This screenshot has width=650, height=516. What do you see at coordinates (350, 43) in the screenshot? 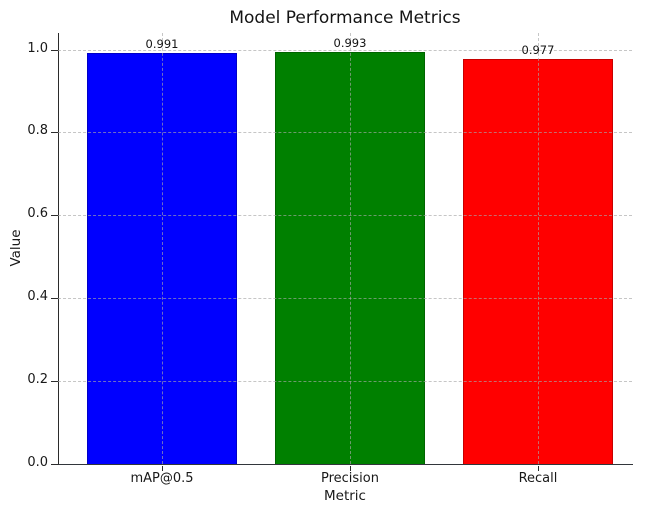
I see `bar-value-label: 0.993` at bounding box center [350, 43].